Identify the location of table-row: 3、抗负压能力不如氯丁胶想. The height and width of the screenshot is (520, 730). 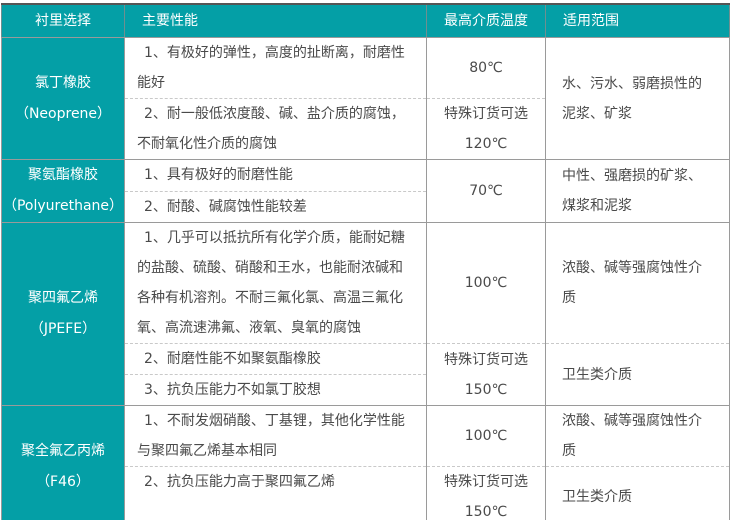
(366, 390).